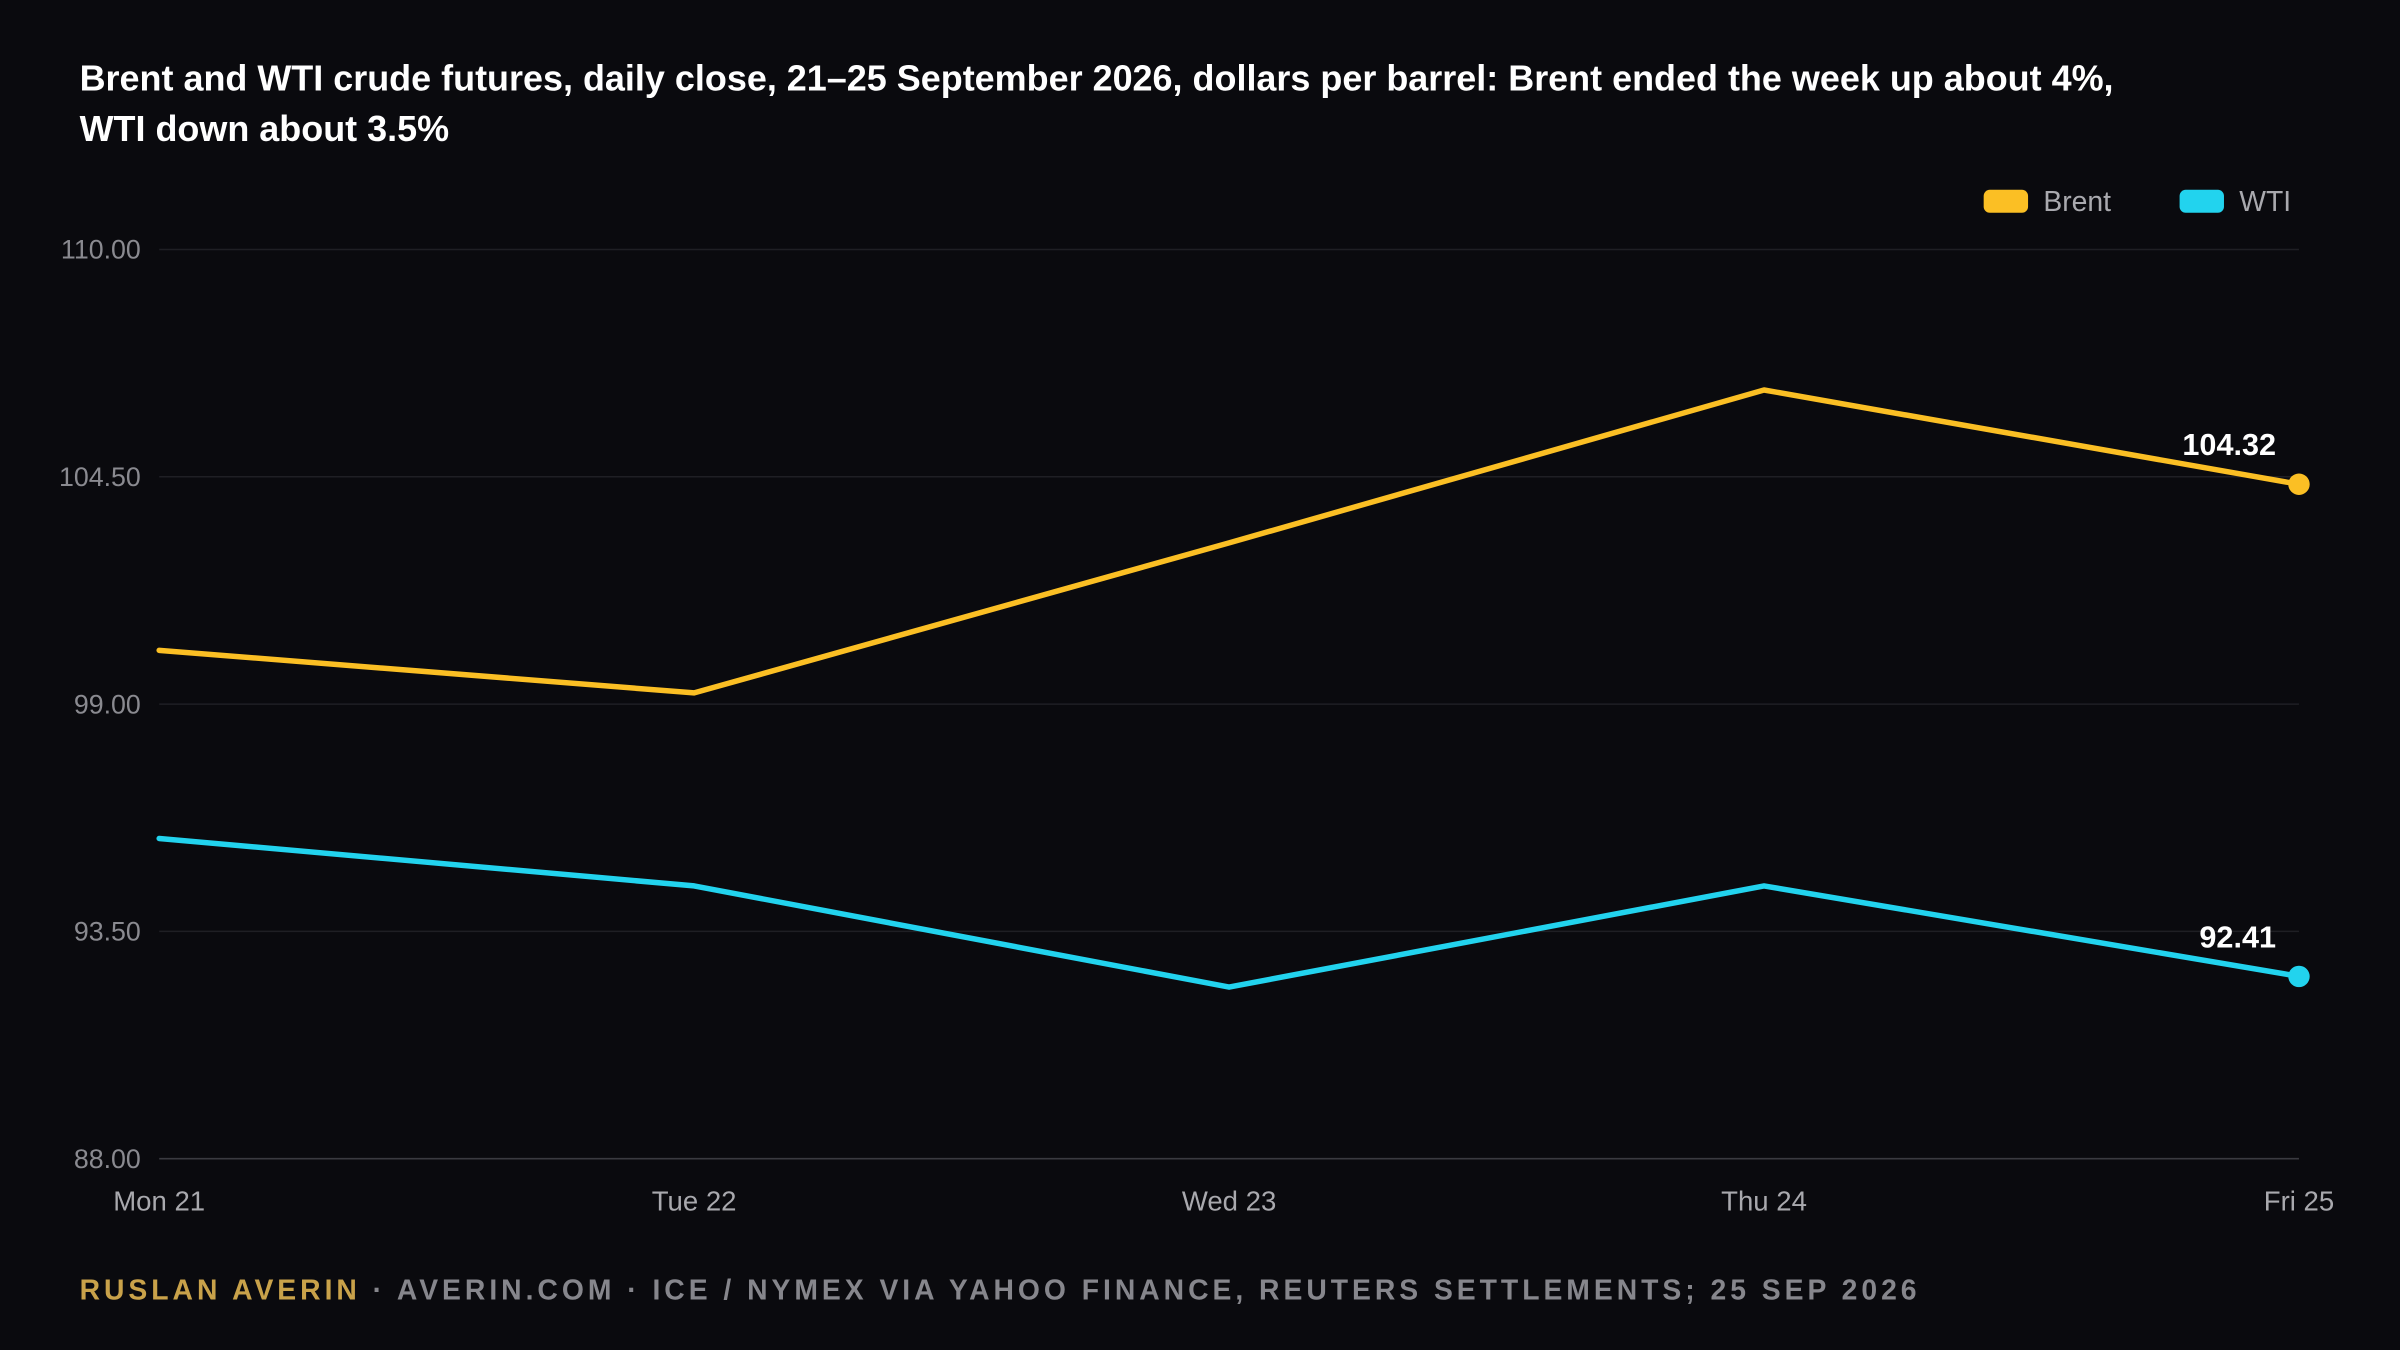 The height and width of the screenshot is (1350, 2400). What do you see at coordinates (2299, 484) in the screenshot?
I see `end-marker-brent` at bounding box center [2299, 484].